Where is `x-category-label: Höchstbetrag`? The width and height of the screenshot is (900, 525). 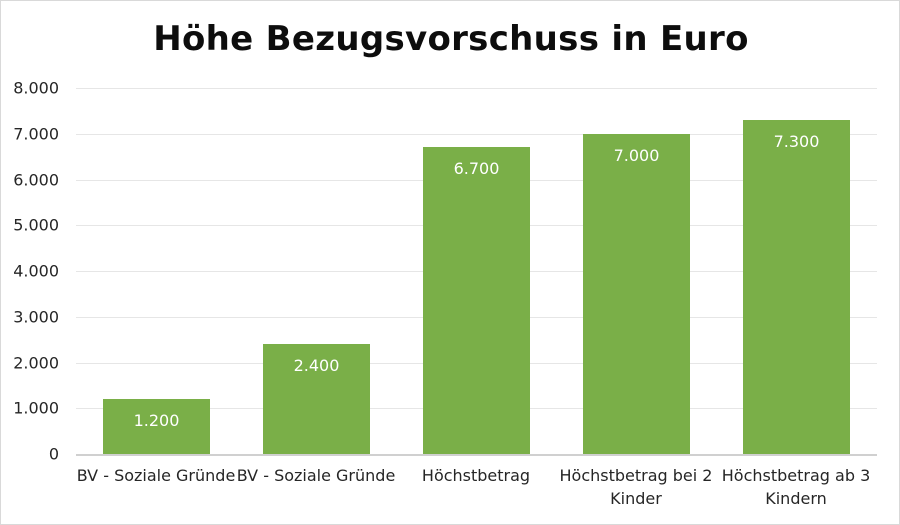
x-category-label: Höchstbetrag is located at coordinates (476, 475).